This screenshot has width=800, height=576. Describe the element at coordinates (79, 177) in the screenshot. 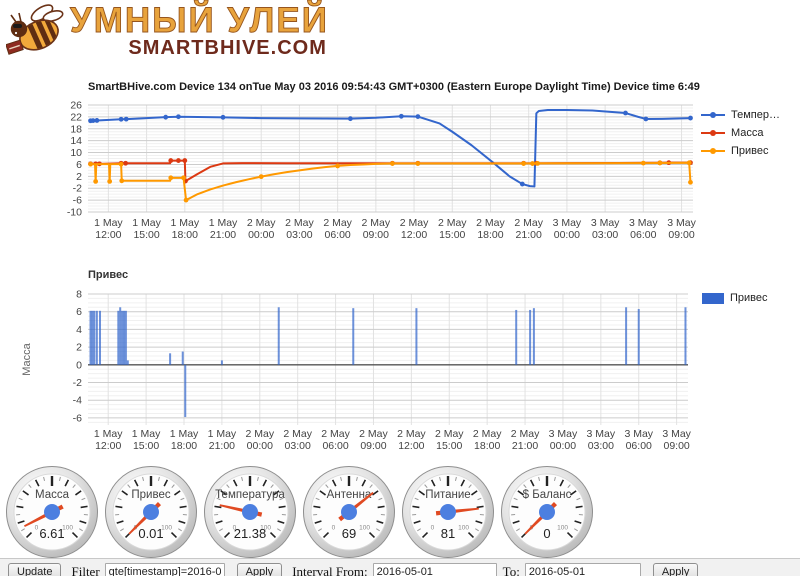

I see `svg-text: 2` at that location.